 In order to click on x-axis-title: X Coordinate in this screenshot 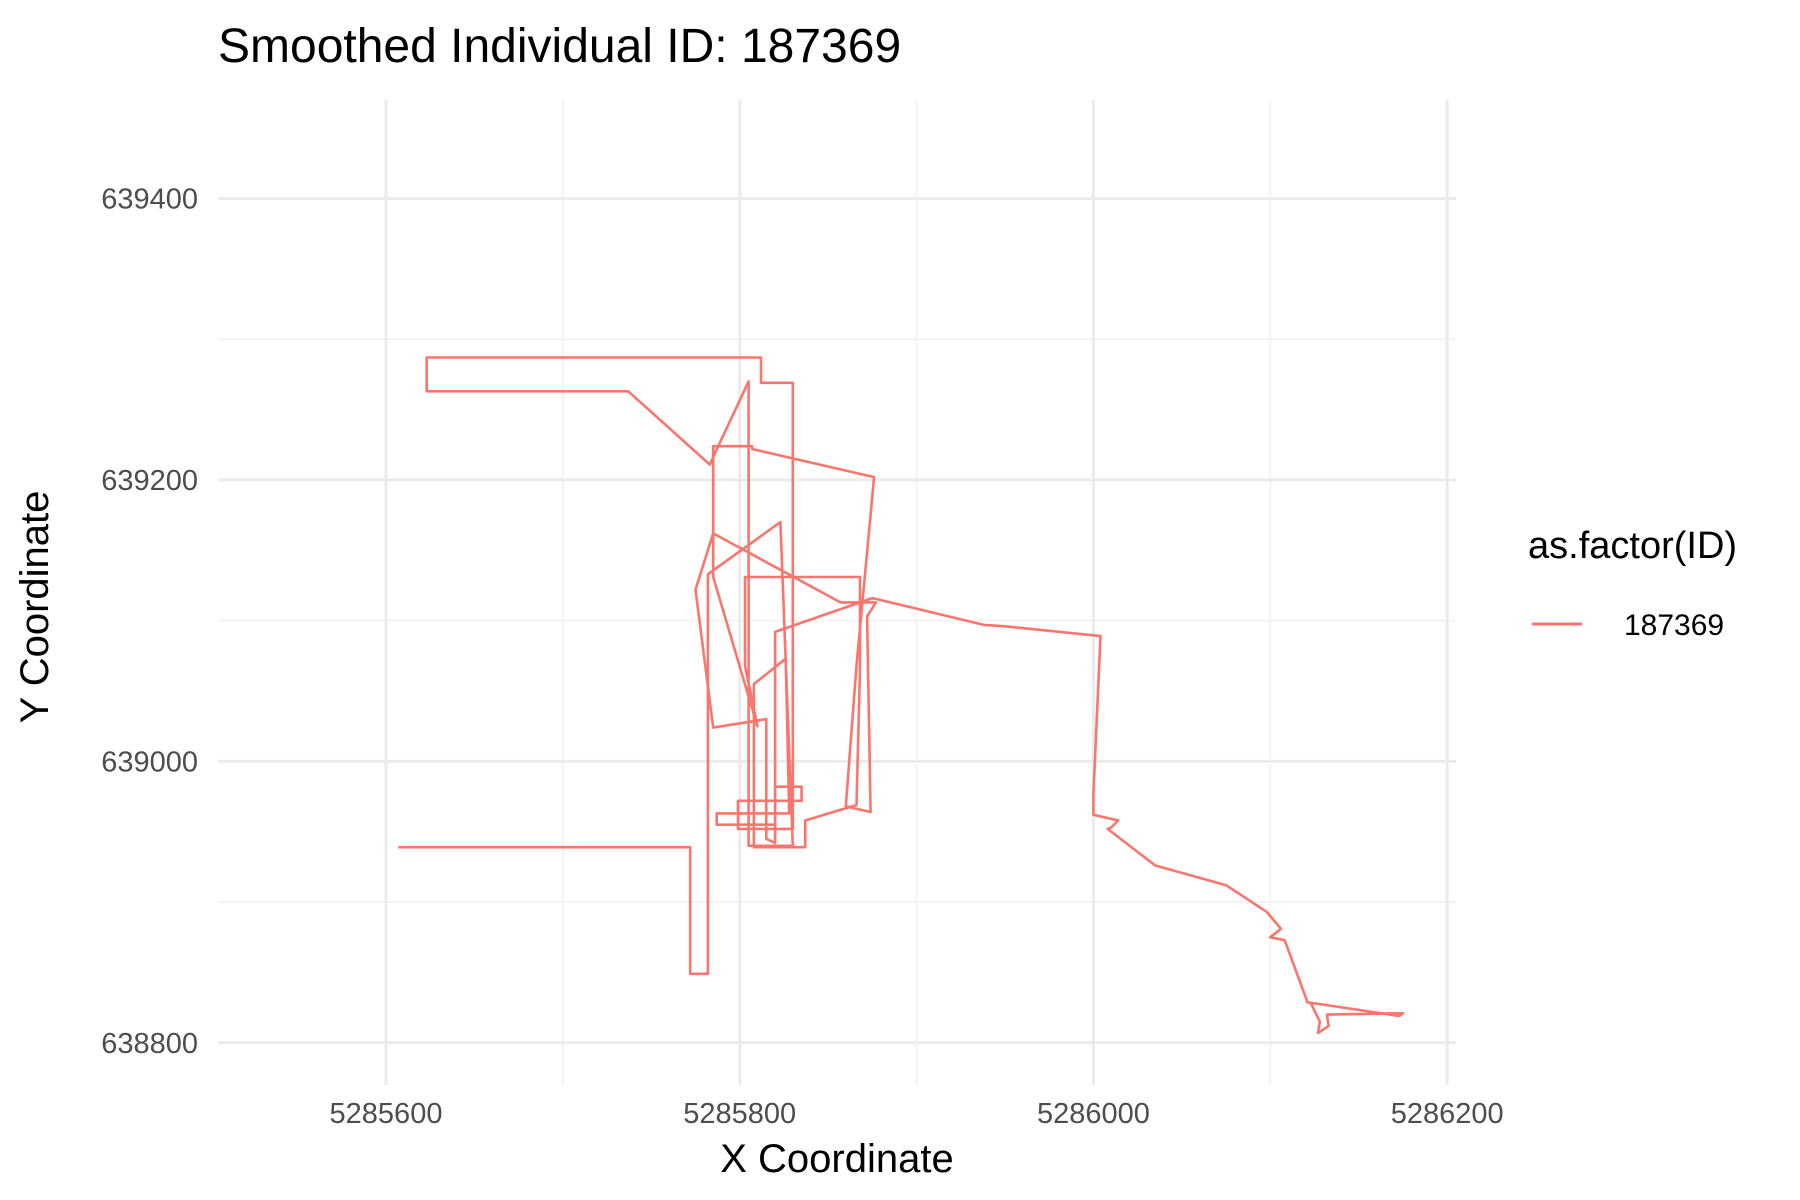, I will do `click(836, 1159)`.